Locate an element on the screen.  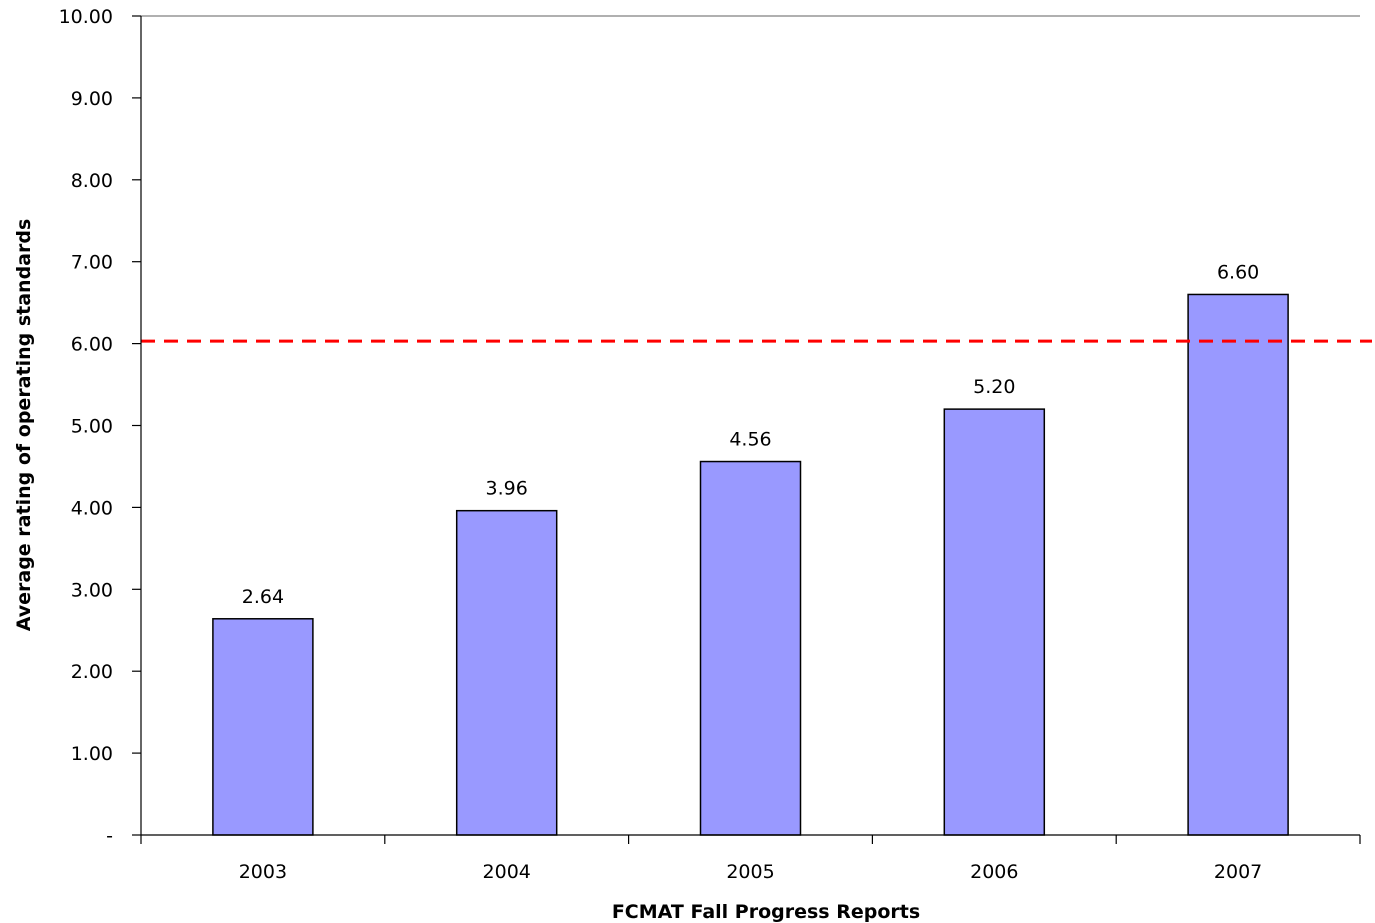
x-tick-label: 2007 is located at coordinates (1238, 872).